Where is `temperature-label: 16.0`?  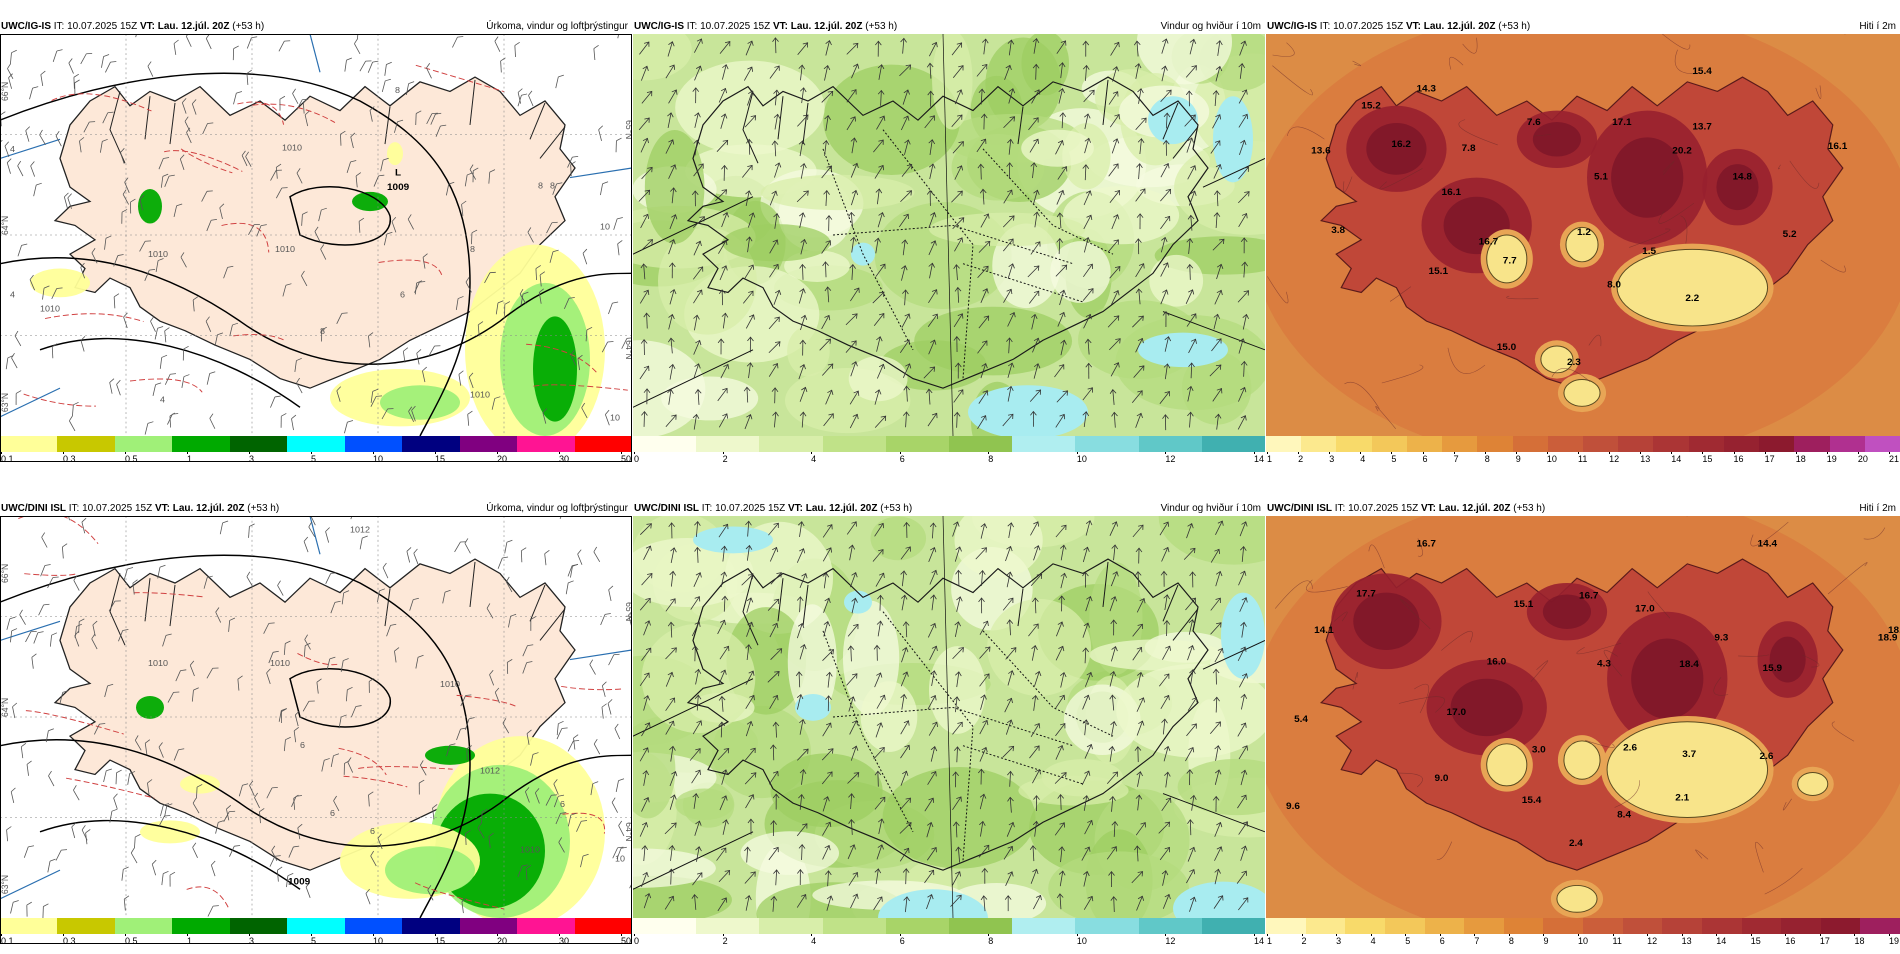
temperature-label: 16.0 is located at coordinates (1497, 662).